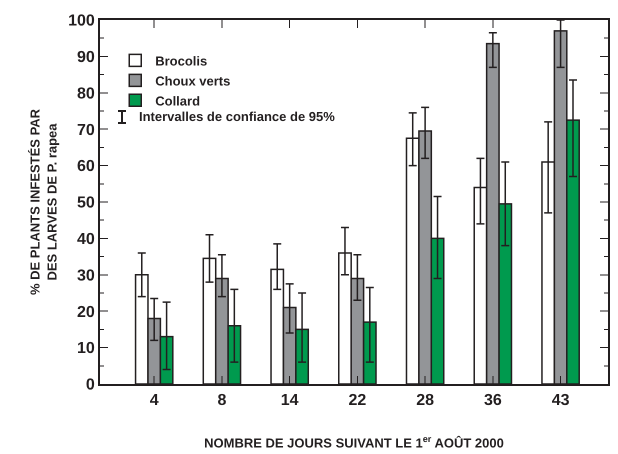 Image resolution: width=618 pixels, height=454 pixels. What do you see at coordinates (154, 401) in the screenshot?
I see `x-tick-label: 4` at bounding box center [154, 401].